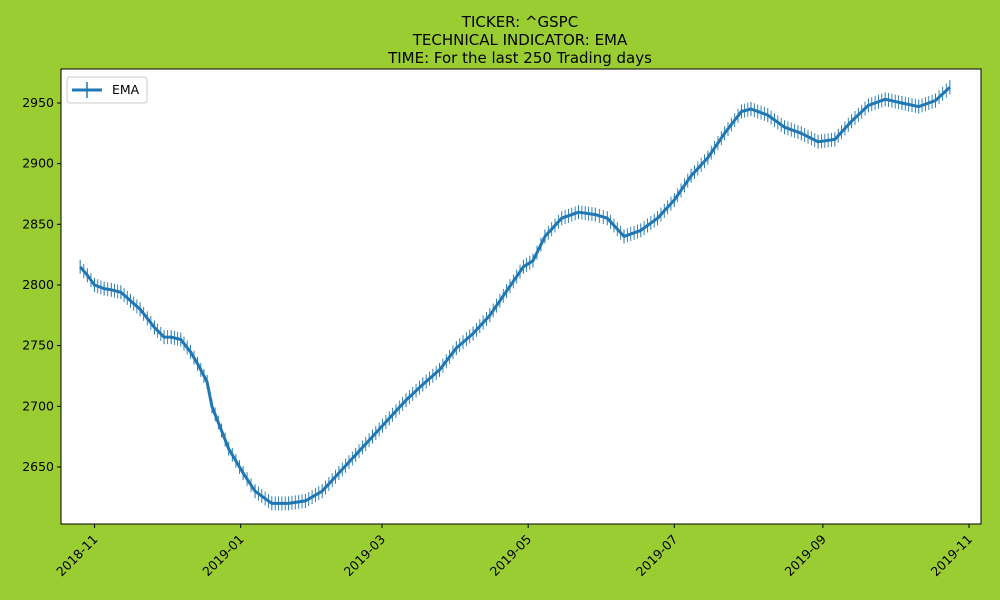  I want to click on x-tick-label: 2019-11, so click(952, 556).